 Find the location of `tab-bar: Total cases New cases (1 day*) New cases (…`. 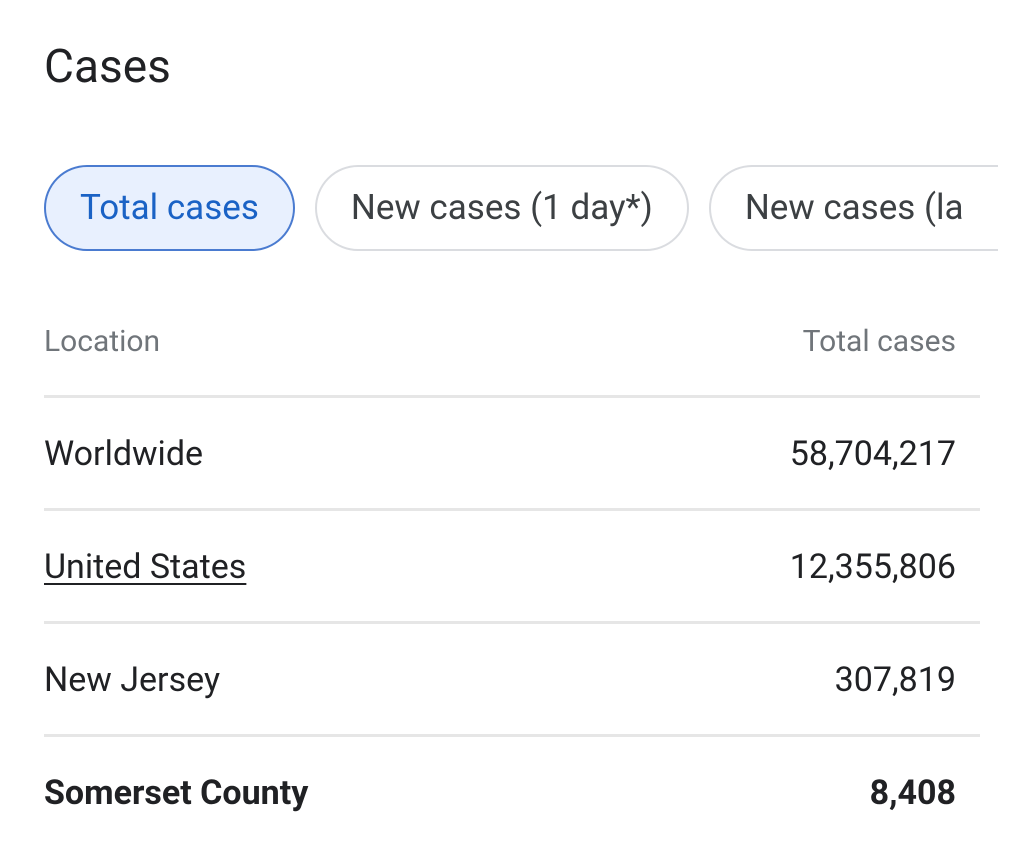

tab-bar: Total cases New cases (1 day*) New cases (… is located at coordinates (534, 209).